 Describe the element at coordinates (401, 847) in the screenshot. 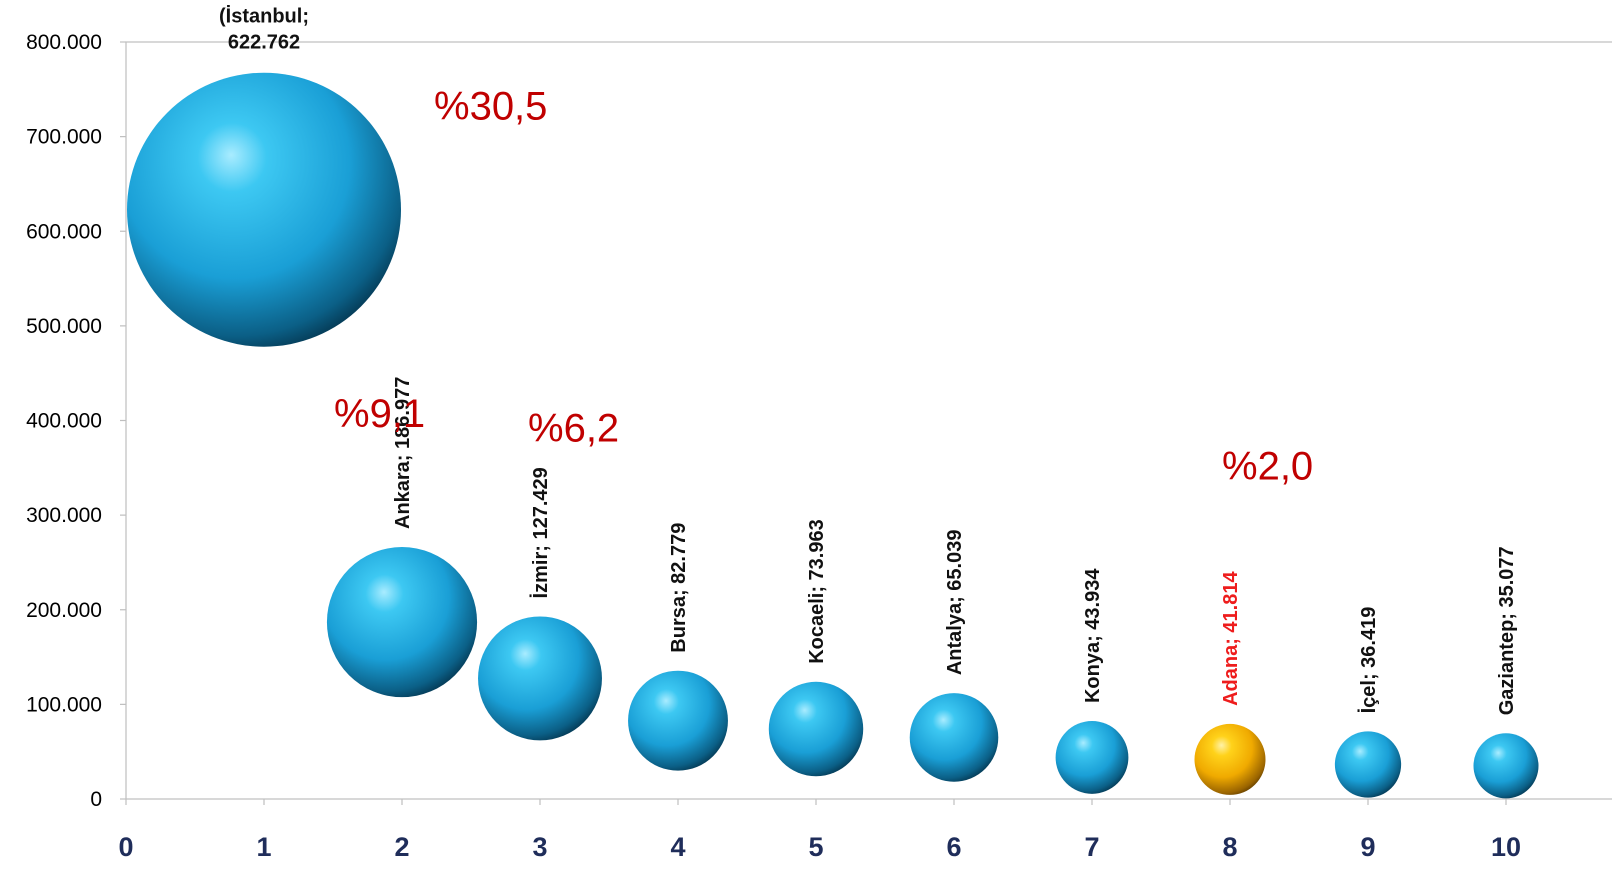

I see `x-tick-label: 2` at that location.